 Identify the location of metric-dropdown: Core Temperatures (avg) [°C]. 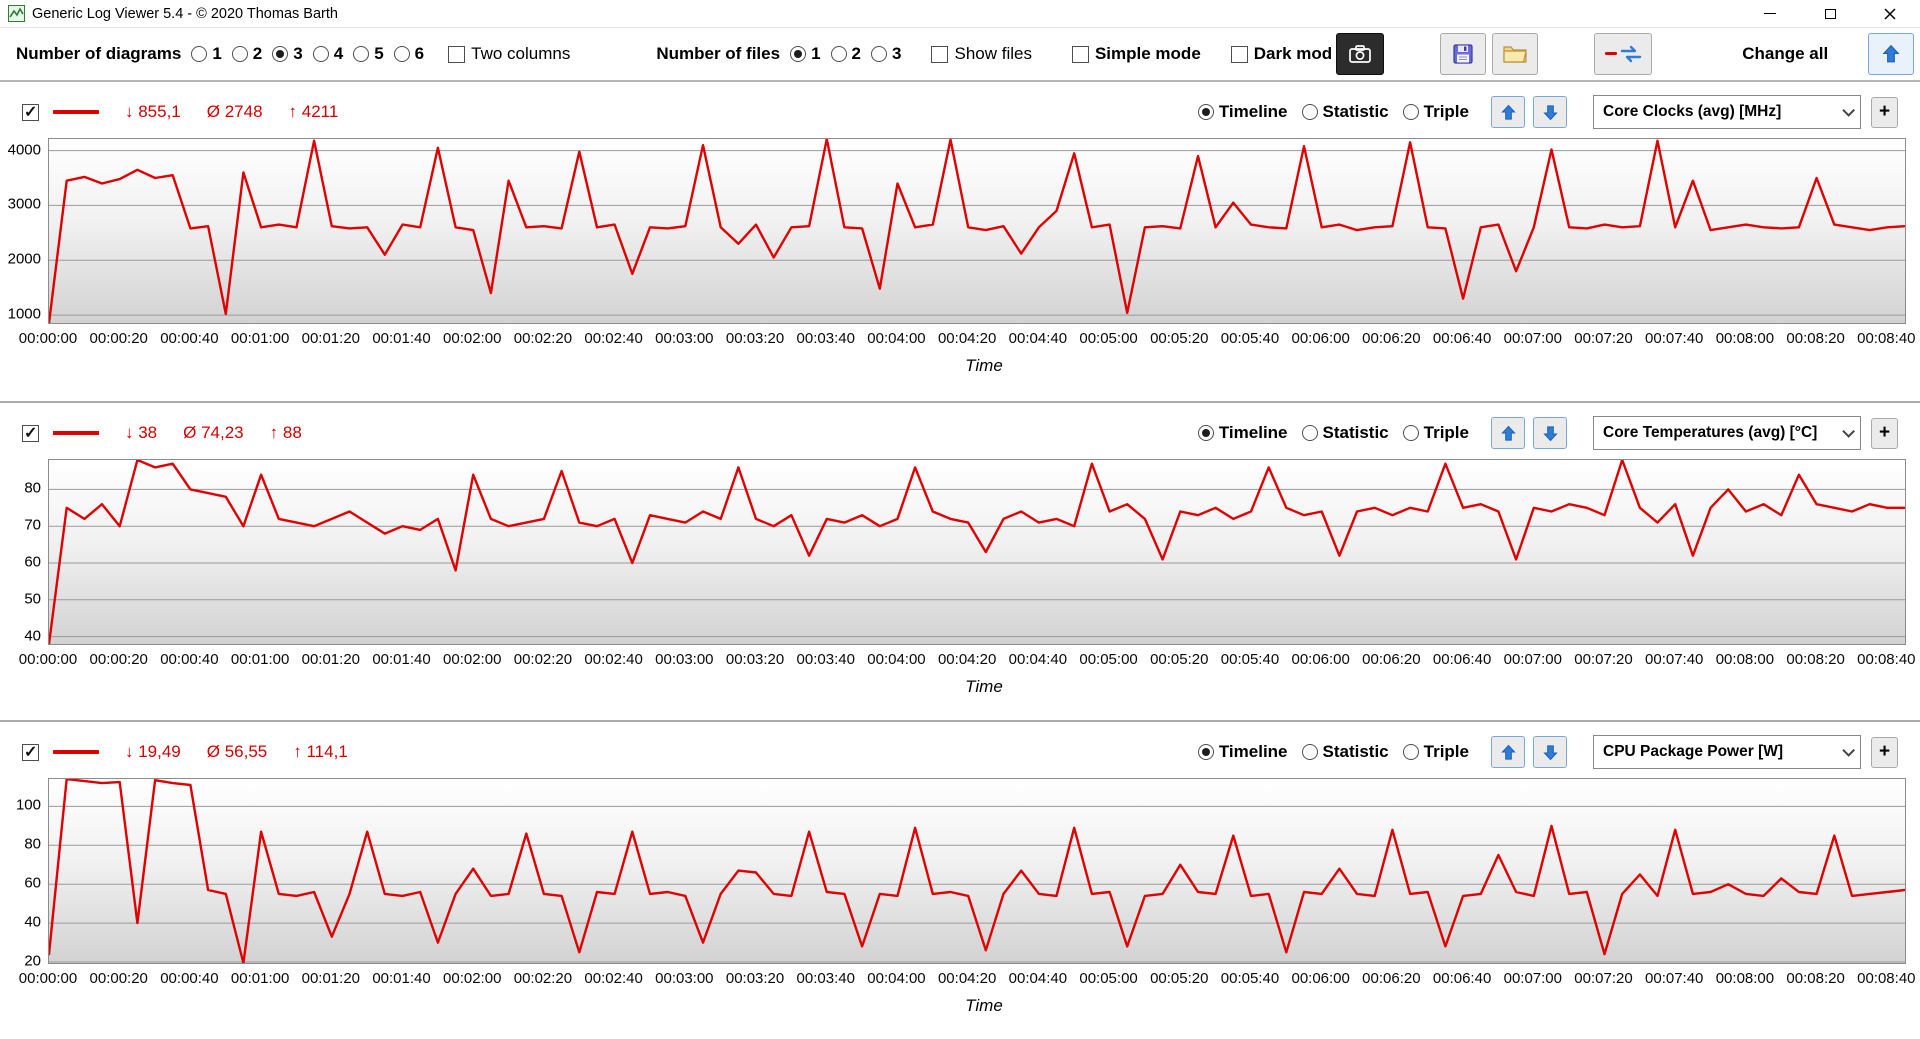
(1727, 433).